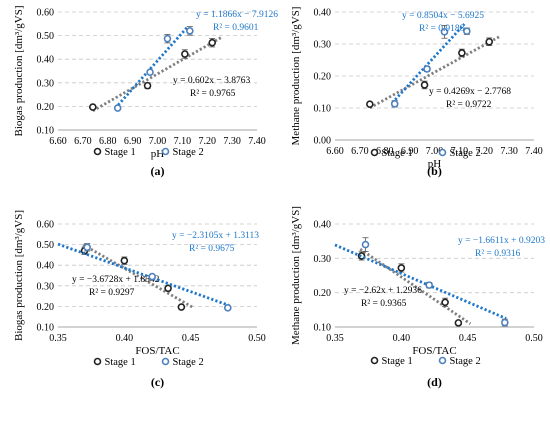 This screenshot has width=550, height=422. I want to click on trend-equation: y = −3.6728x + 1.8542, so click(116, 280).